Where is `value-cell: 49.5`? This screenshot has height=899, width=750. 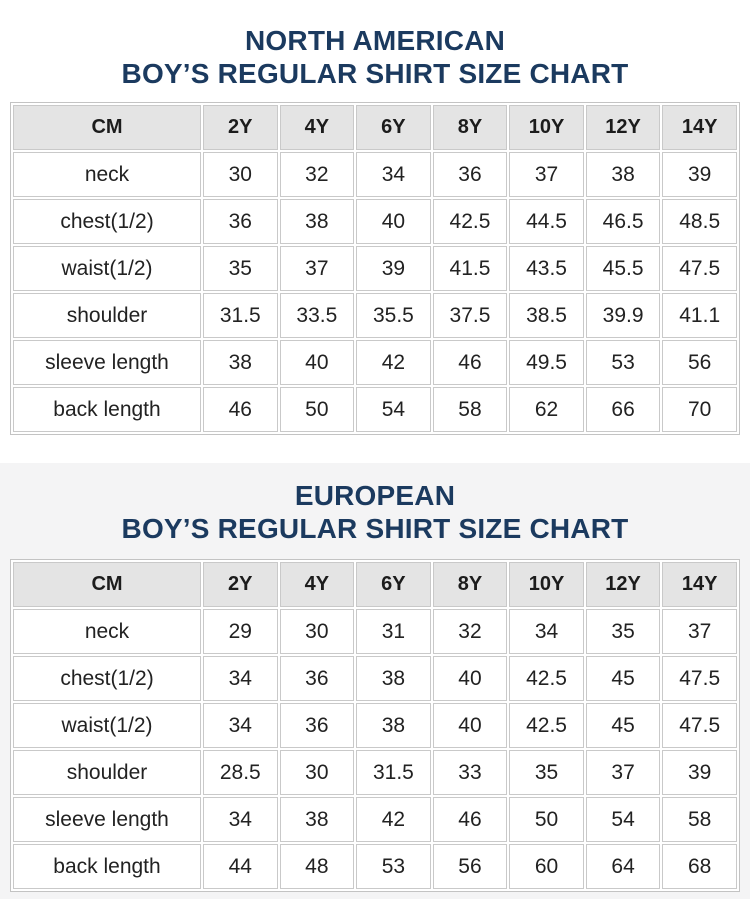
value-cell: 49.5 is located at coordinates (546, 362).